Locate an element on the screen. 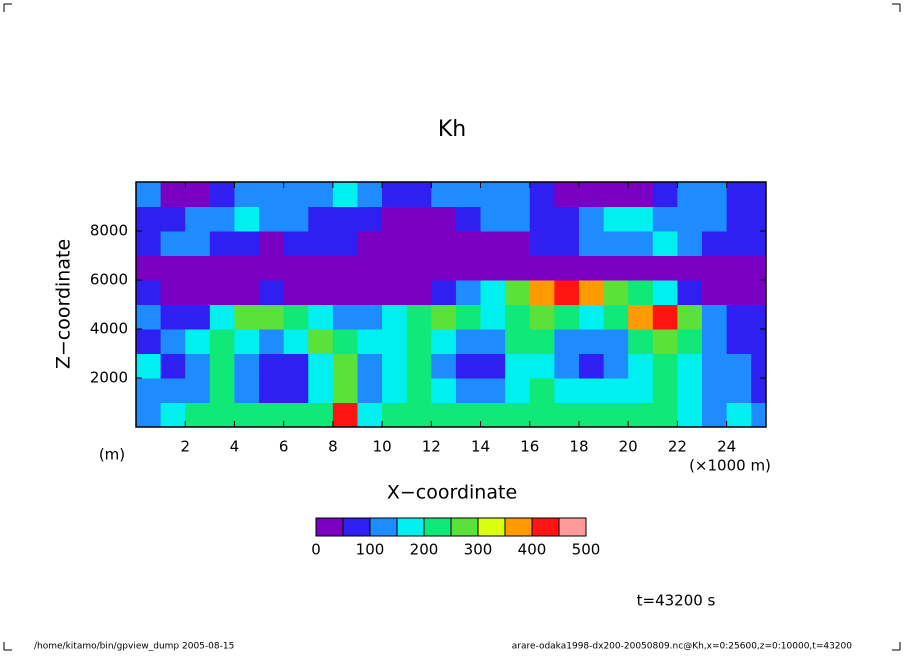  x-tick-label: 10 is located at coordinates (382, 447).